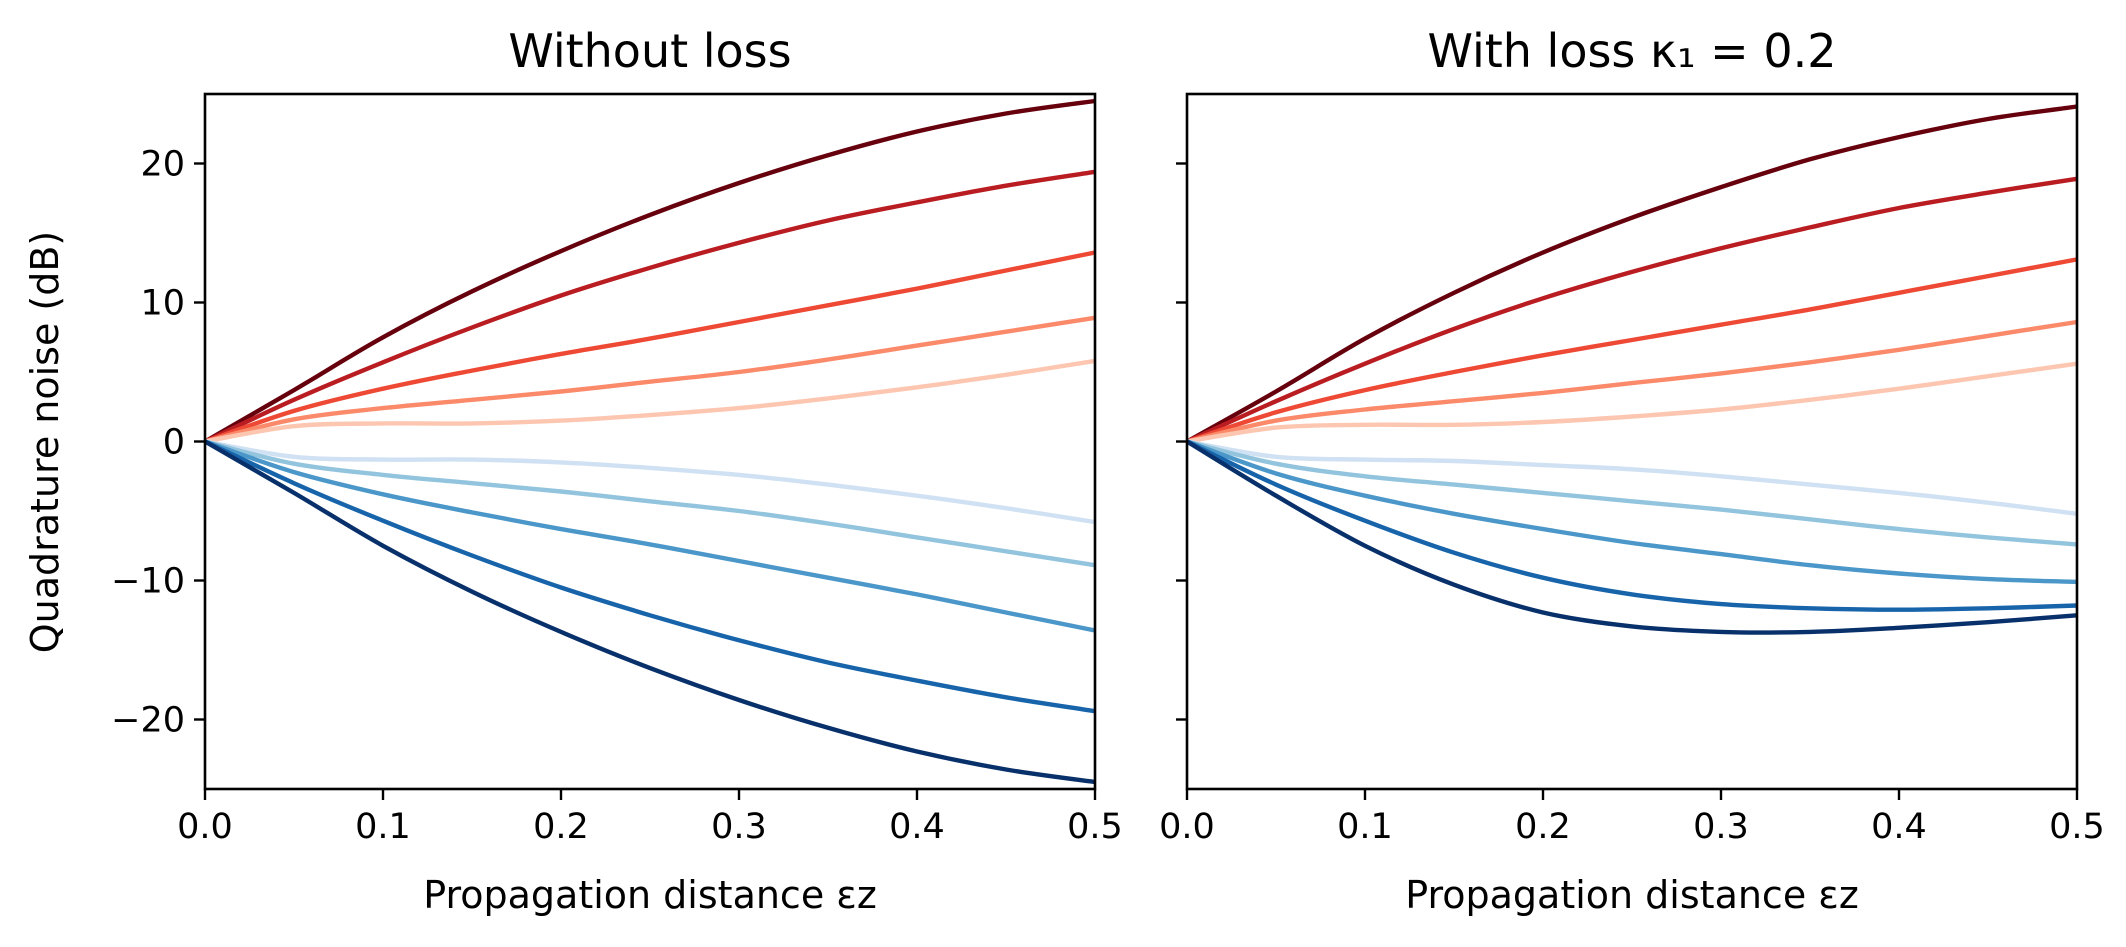  Describe the element at coordinates (174, 443) in the screenshot. I see `y-tick-label: 0` at that location.